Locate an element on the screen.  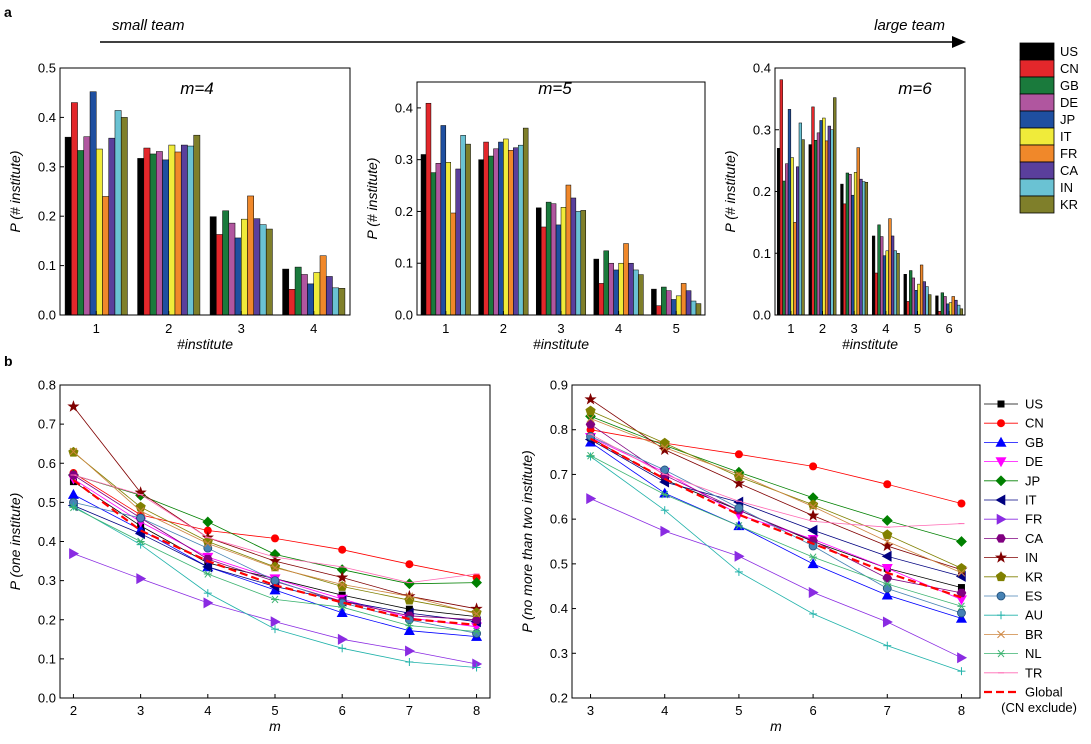
legend-marker-DE is located at coordinates (1001, 462).